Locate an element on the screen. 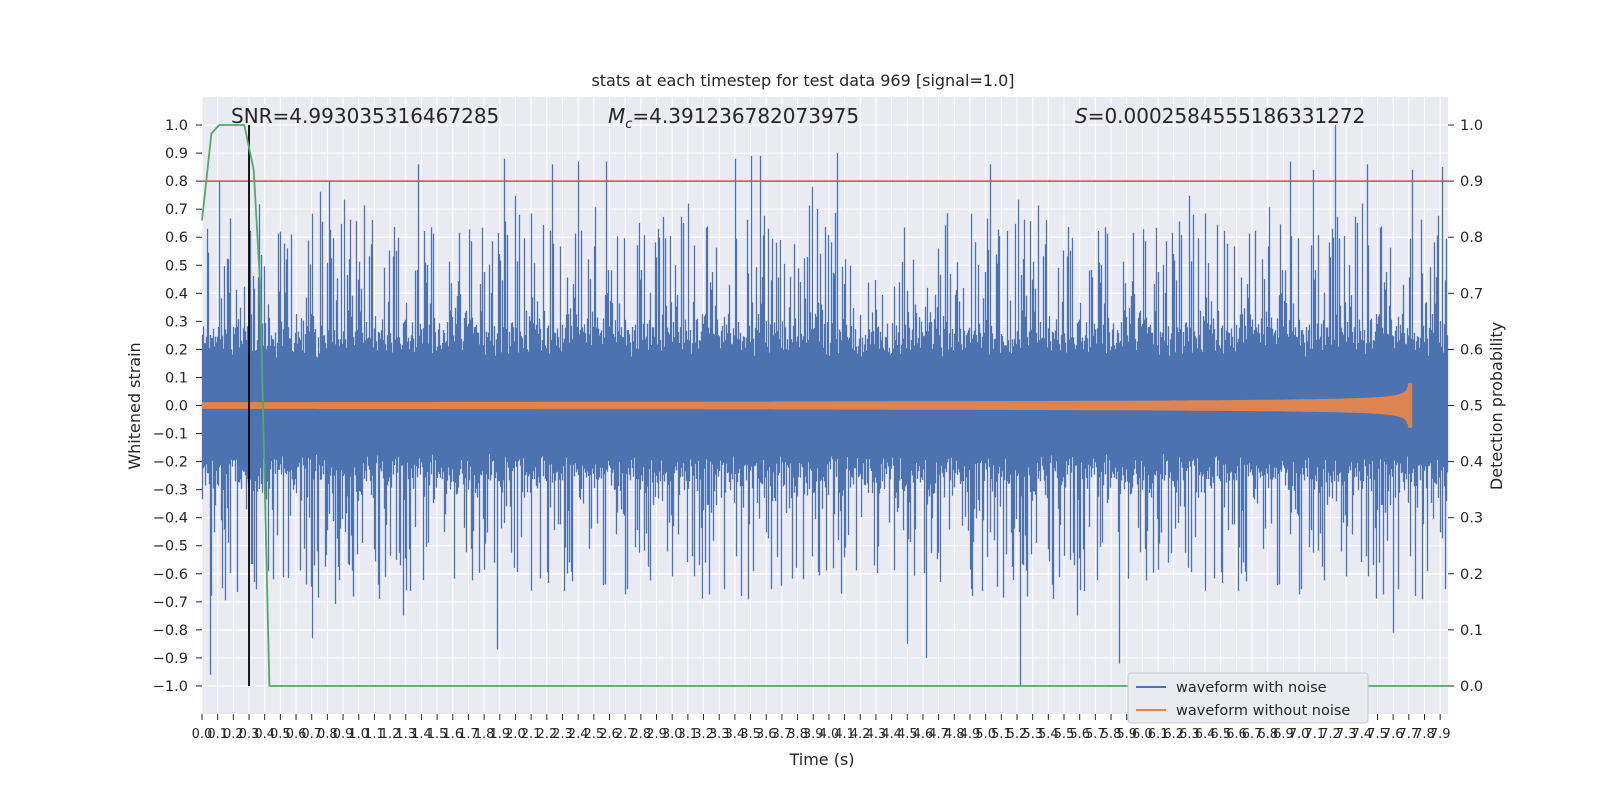  y-tick-label-right: 0.4 is located at coordinates (1471, 463).